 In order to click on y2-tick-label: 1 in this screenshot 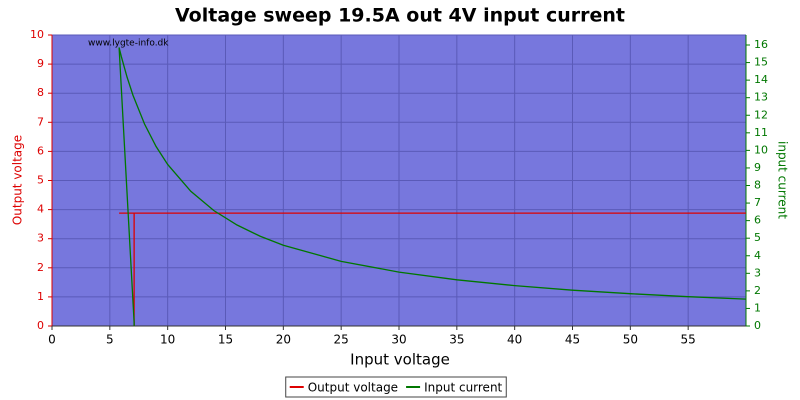, I will do `click(757, 307)`.